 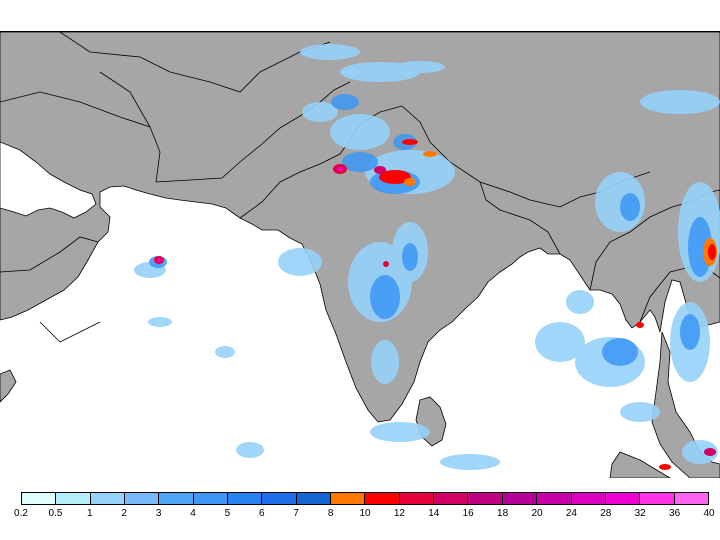 I want to click on legend-tick-label: 40, so click(x=709, y=513).